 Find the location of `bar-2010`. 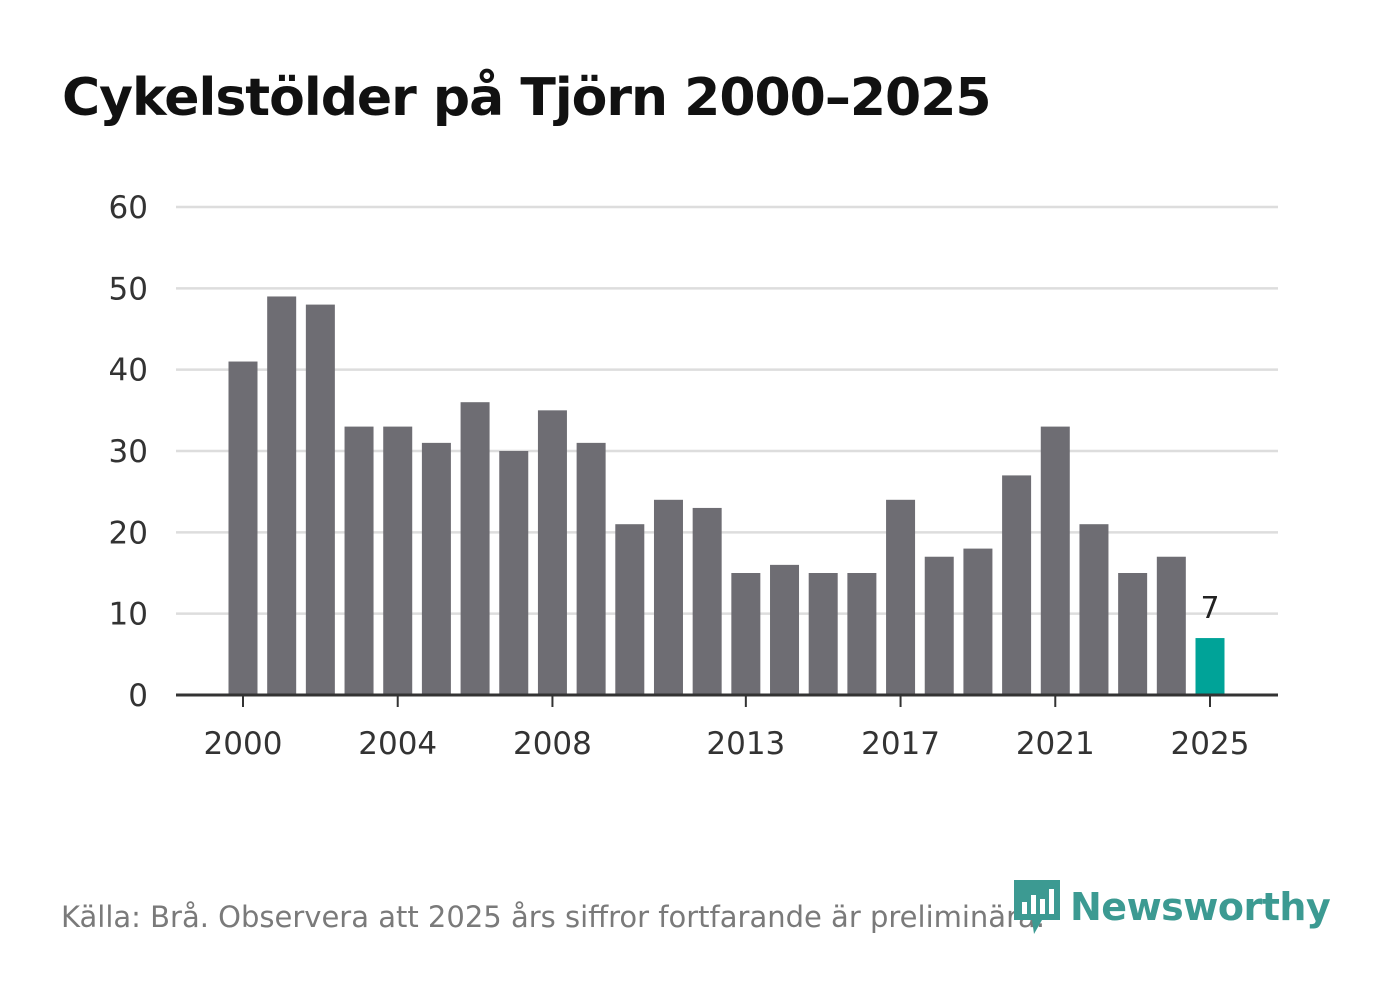

bar-2010 is located at coordinates (630, 609).